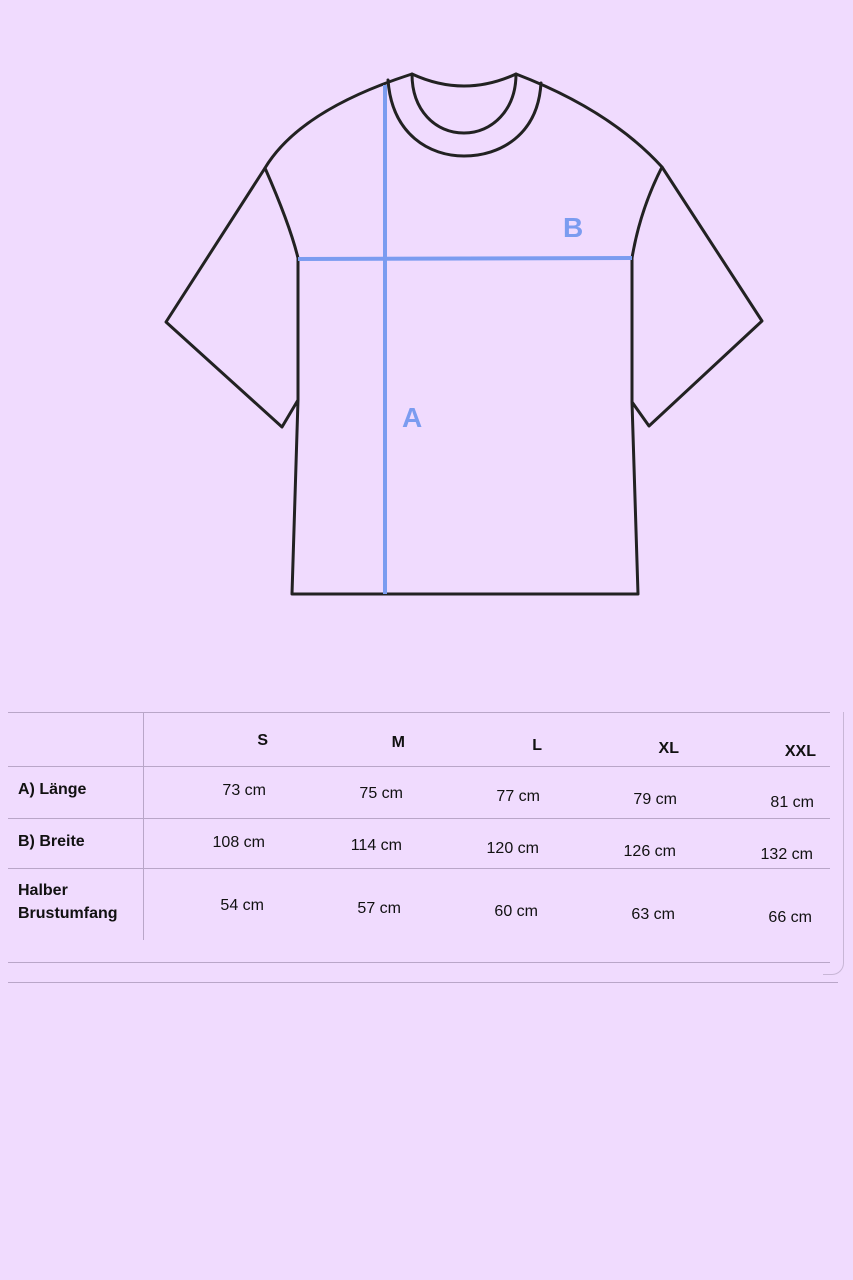 This screenshot has width=853, height=1280. I want to click on row-label-length: A) Länge, so click(52, 789).